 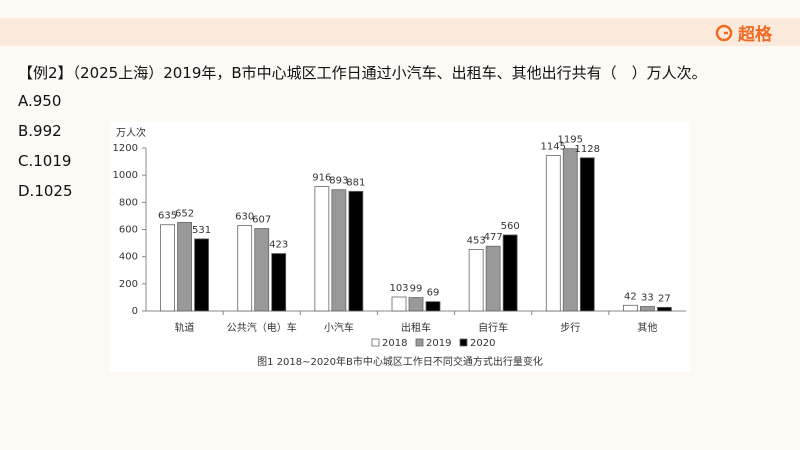 What do you see at coordinates (438, 343) in the screenshot?
I see `legend-label: 2019` at bounding box center [438, 343].